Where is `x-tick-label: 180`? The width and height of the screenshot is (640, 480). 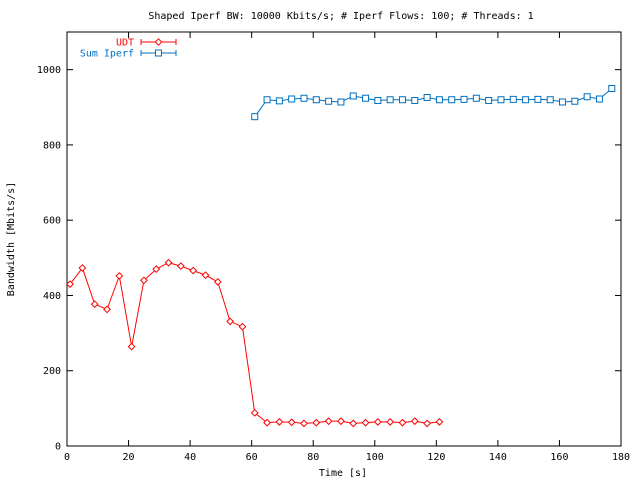
x-tick-label: 180 is located at coordinates (621, 457).